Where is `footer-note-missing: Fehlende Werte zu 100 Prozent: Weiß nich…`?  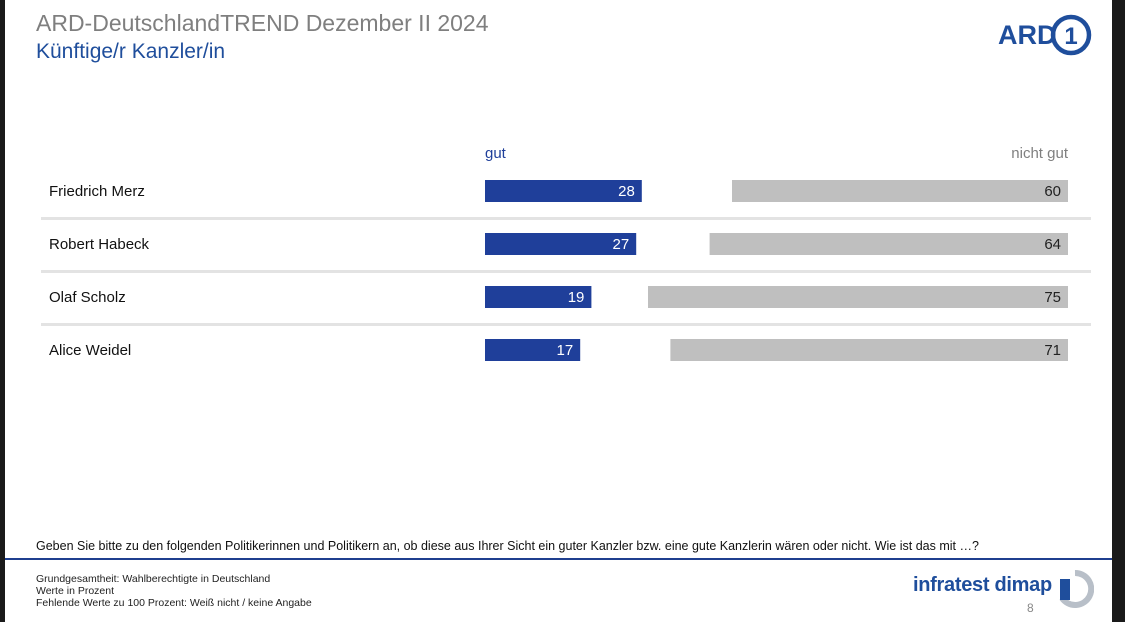
footer-note-missing: Fehlende Werte zu 100 Prozent: Weiß nich… is located at coordinates (174, 603).